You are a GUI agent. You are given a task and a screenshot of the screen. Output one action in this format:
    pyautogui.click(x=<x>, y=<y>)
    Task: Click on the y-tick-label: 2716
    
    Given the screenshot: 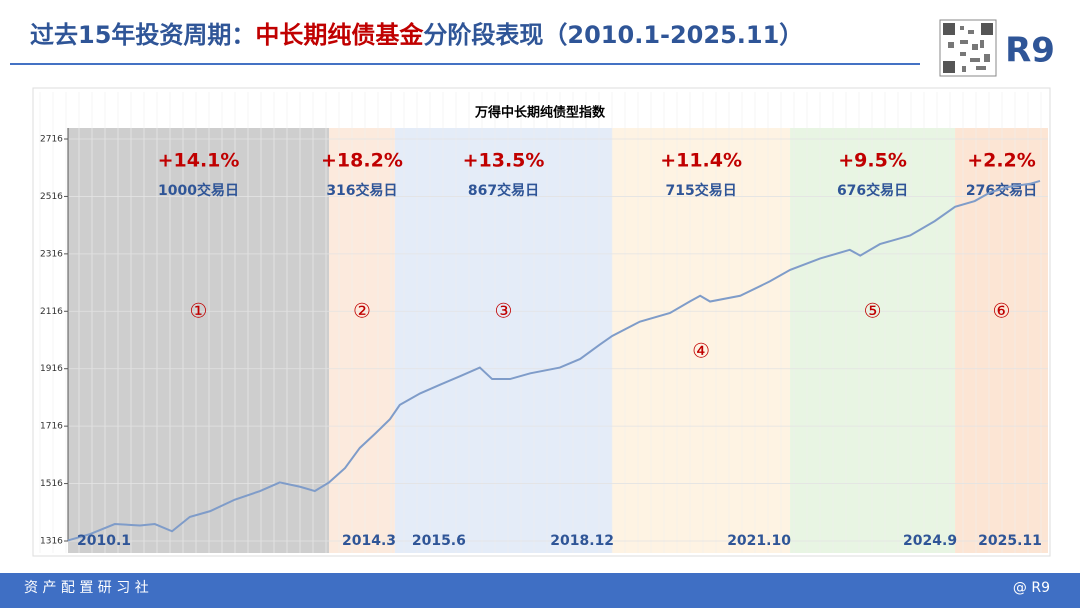 What is the action you would take?
    pyautogui.click(x=51, y=140)
    